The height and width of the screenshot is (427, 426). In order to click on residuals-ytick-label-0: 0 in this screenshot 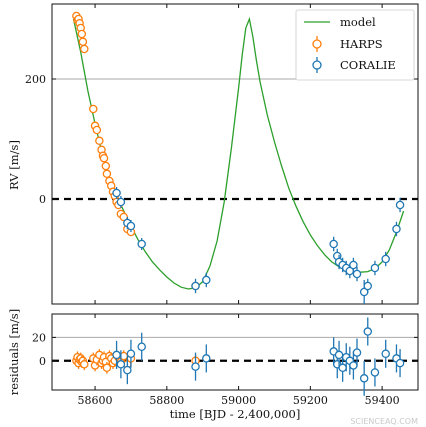, I will do `click(42, 361)`.